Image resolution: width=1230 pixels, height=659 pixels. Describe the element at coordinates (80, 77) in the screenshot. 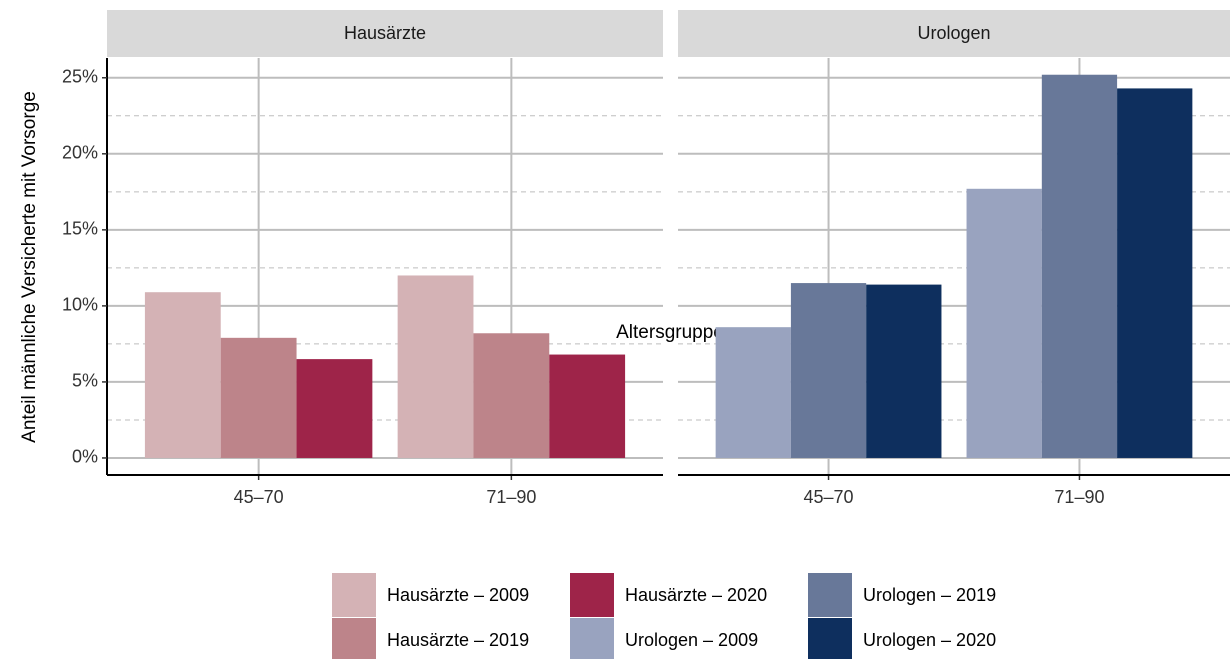

I see `y-tick-label: 25%` at that location.